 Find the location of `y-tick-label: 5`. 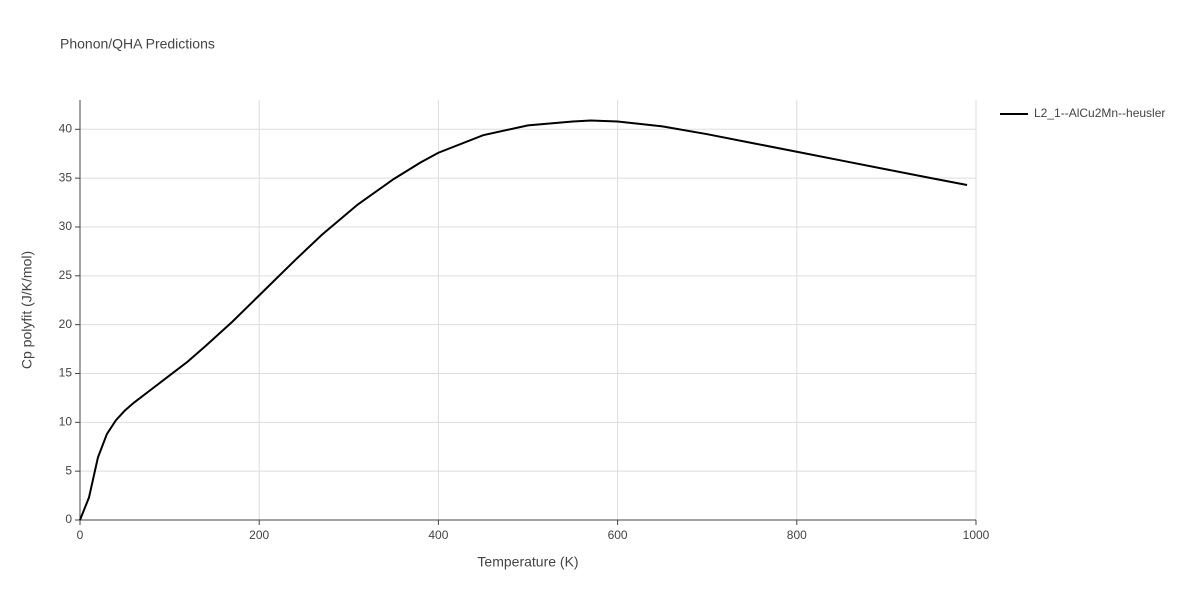

y-tick-label: 5 is located at coordinates (68, 470).